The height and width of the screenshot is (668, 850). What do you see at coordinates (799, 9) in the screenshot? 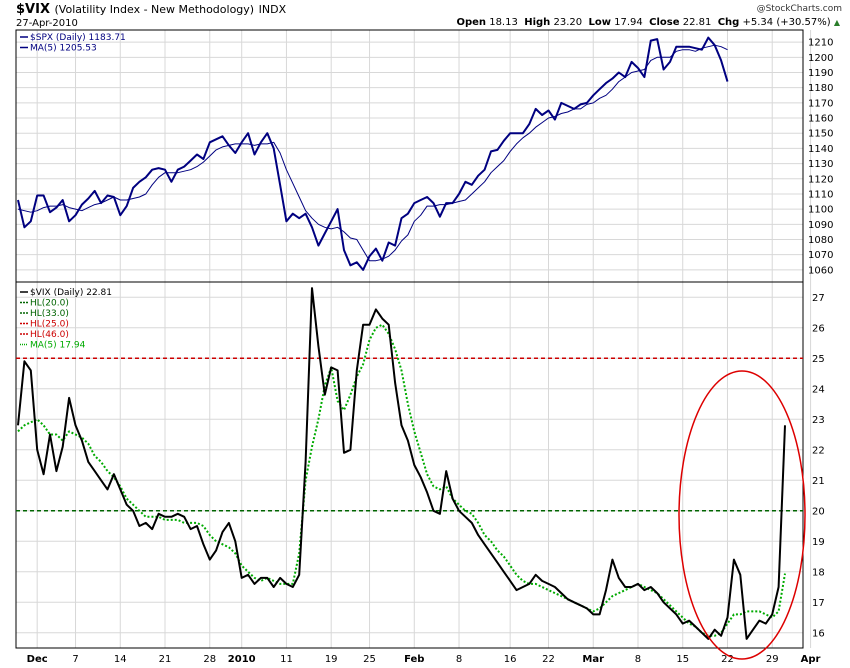
I see `brand-watermark: @StockCharts.com` at bounding box center [799, 9].